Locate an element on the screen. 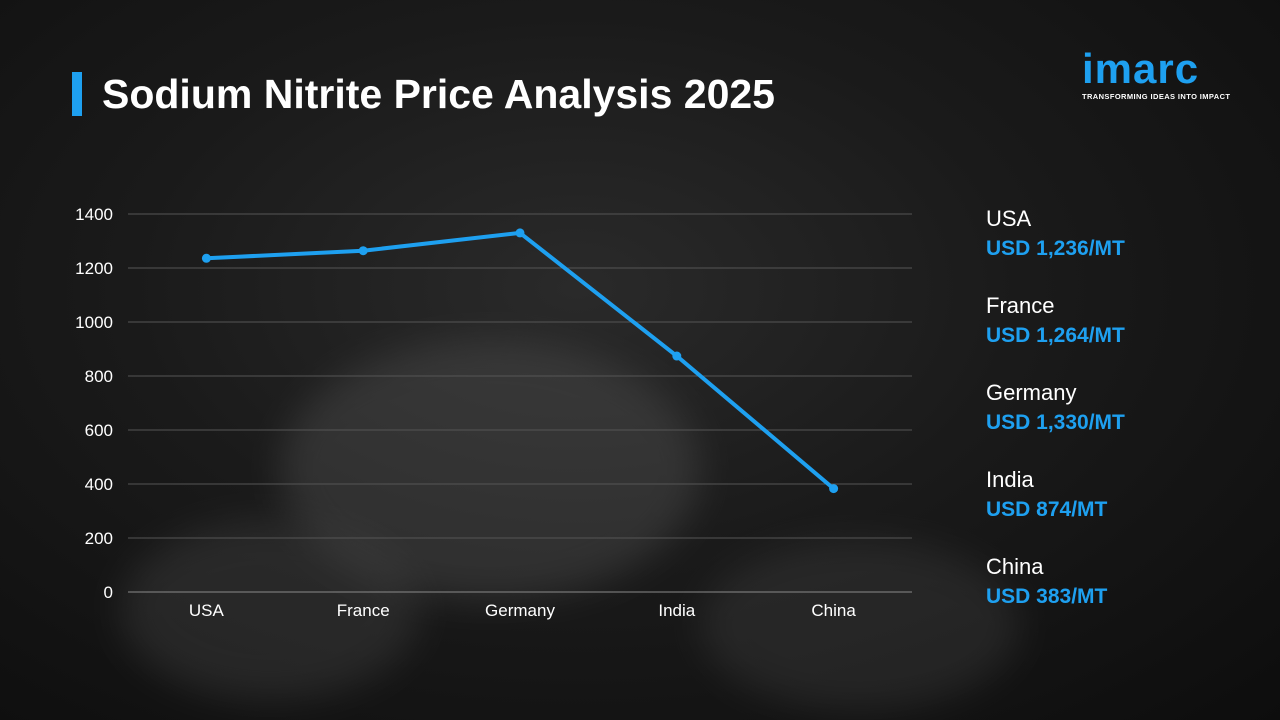 The width and height of the screenshot is (1280, 720). imarc-logo: imarc TRANSFORMING IDEAS INTO IMPACT is located at coordinates (1164, 67).